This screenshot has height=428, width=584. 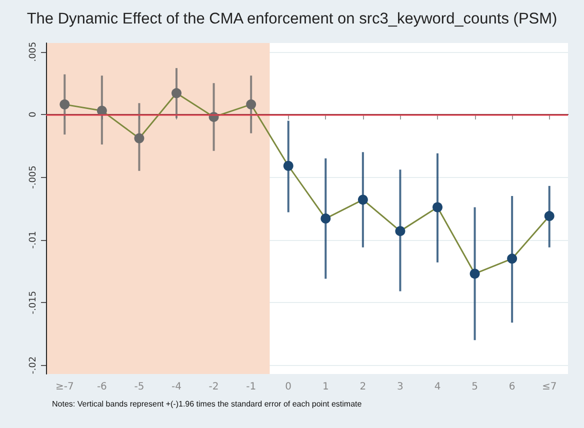 I want to click on y-tick-label: -.01, so click(x=33, y=240).